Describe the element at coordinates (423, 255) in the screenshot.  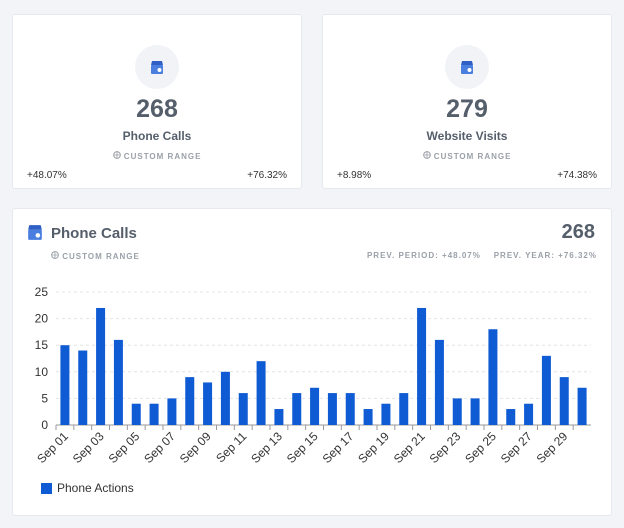
I see `prev-period: PREV. PERIOD: +48.07%` at that location.